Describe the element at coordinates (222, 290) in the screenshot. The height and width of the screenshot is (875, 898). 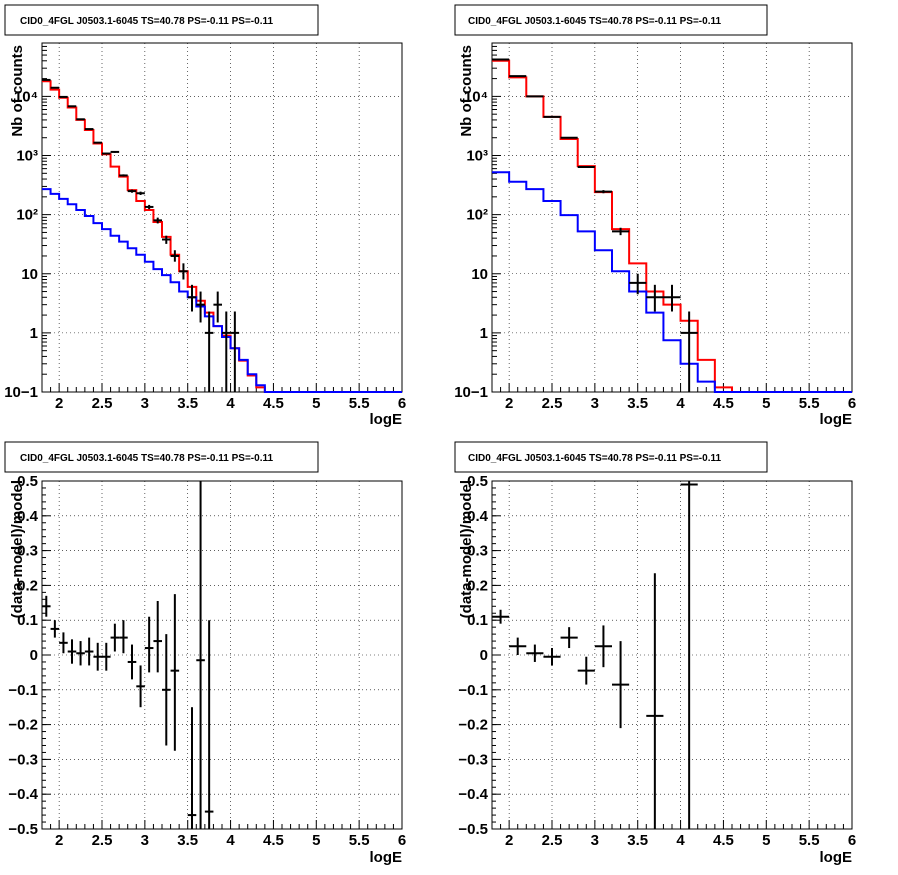
I see `model-histogram-line` at that location.